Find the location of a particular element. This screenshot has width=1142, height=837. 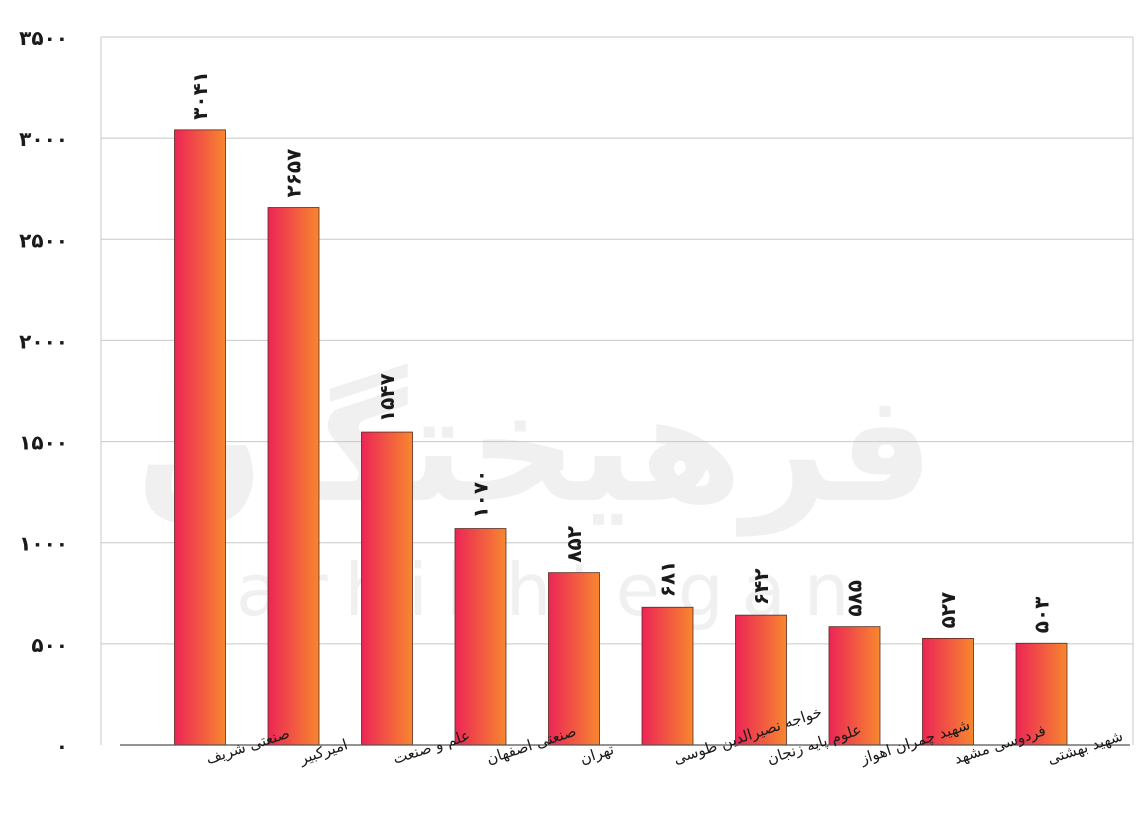

y-tick-label: ۳۰۰۰ is located at coordinates (43, 139).